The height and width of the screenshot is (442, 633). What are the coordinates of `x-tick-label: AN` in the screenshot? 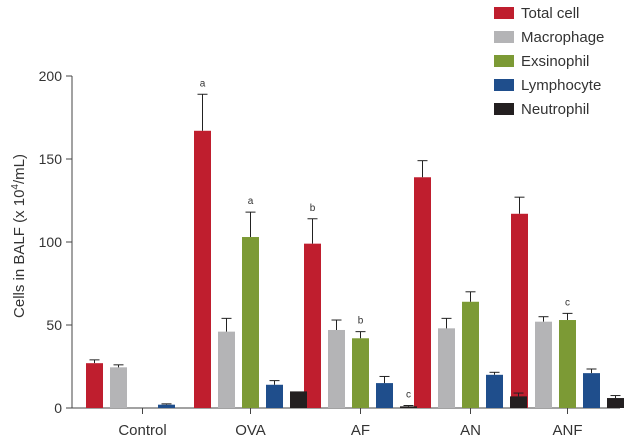 It's located at (470, 430).